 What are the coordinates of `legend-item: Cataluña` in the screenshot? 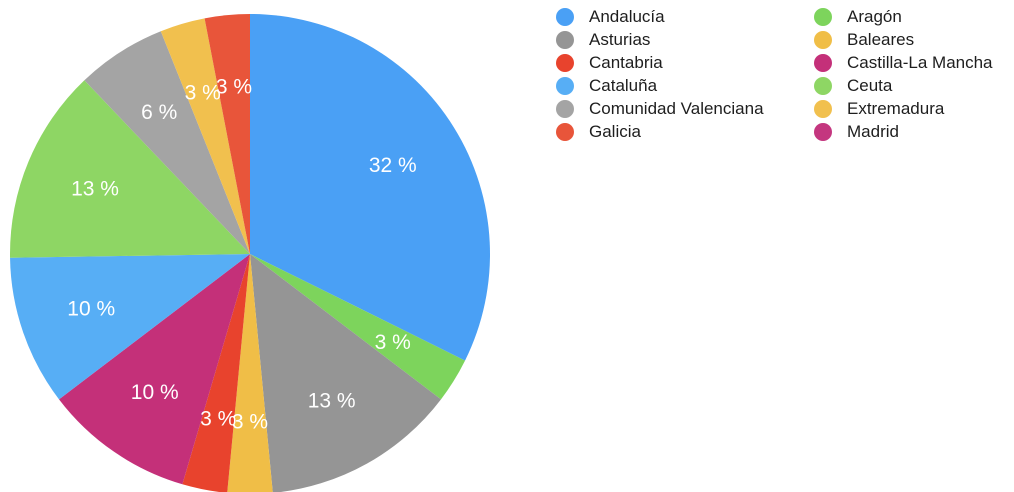 It's located at (606, 86).